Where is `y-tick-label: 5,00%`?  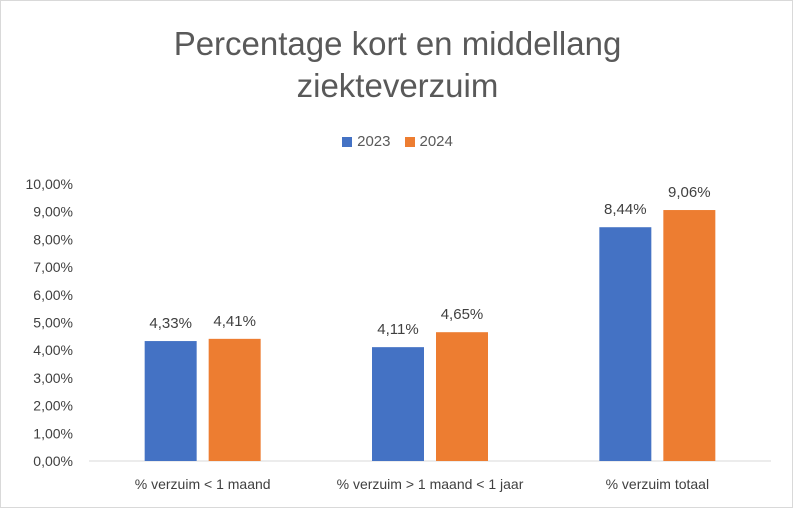
y-tick-label: 5,00% is located at coordinates (53, 323).